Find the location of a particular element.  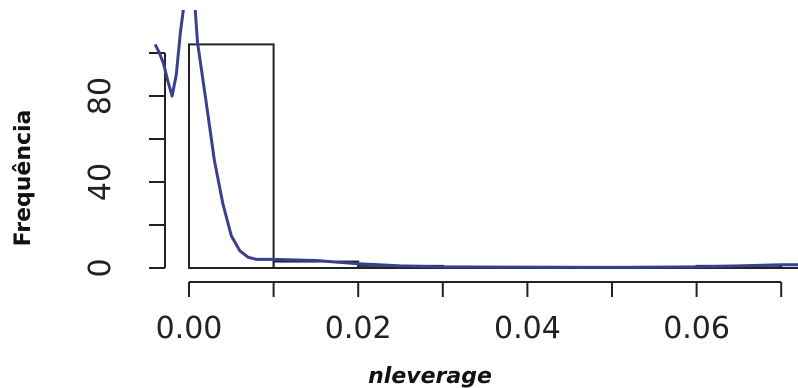

y-tick-label: 0 is located at coordinates (100, 267).